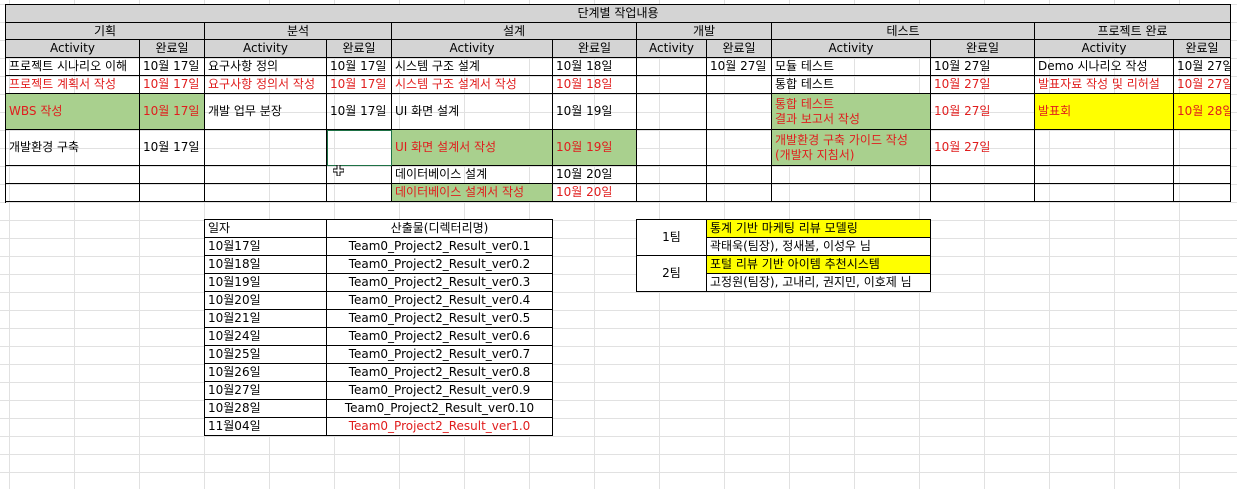 The height and width of the screenshot is (489, 1237). Describe the element at coordinates (440, 265) in the screenshot. I see `output-name-cell: Team0_Project2_Result_ver0.2` at that location.